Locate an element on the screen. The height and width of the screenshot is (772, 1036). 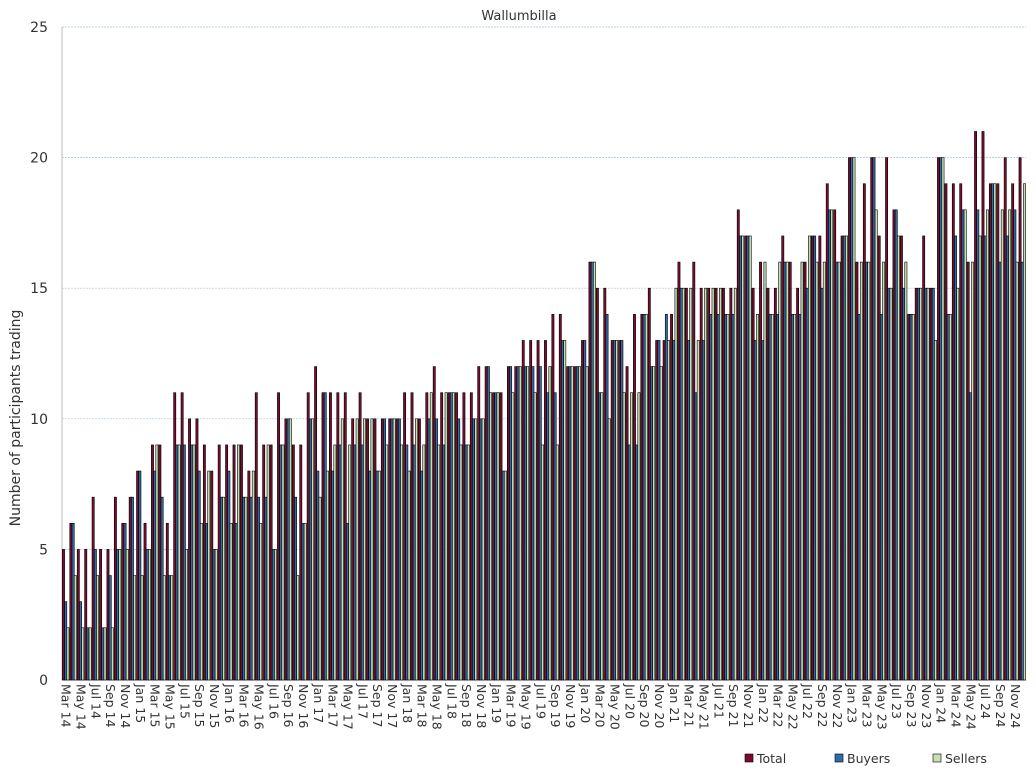
x-tick-label: Nov 20 is located at coordinates (659, 706).